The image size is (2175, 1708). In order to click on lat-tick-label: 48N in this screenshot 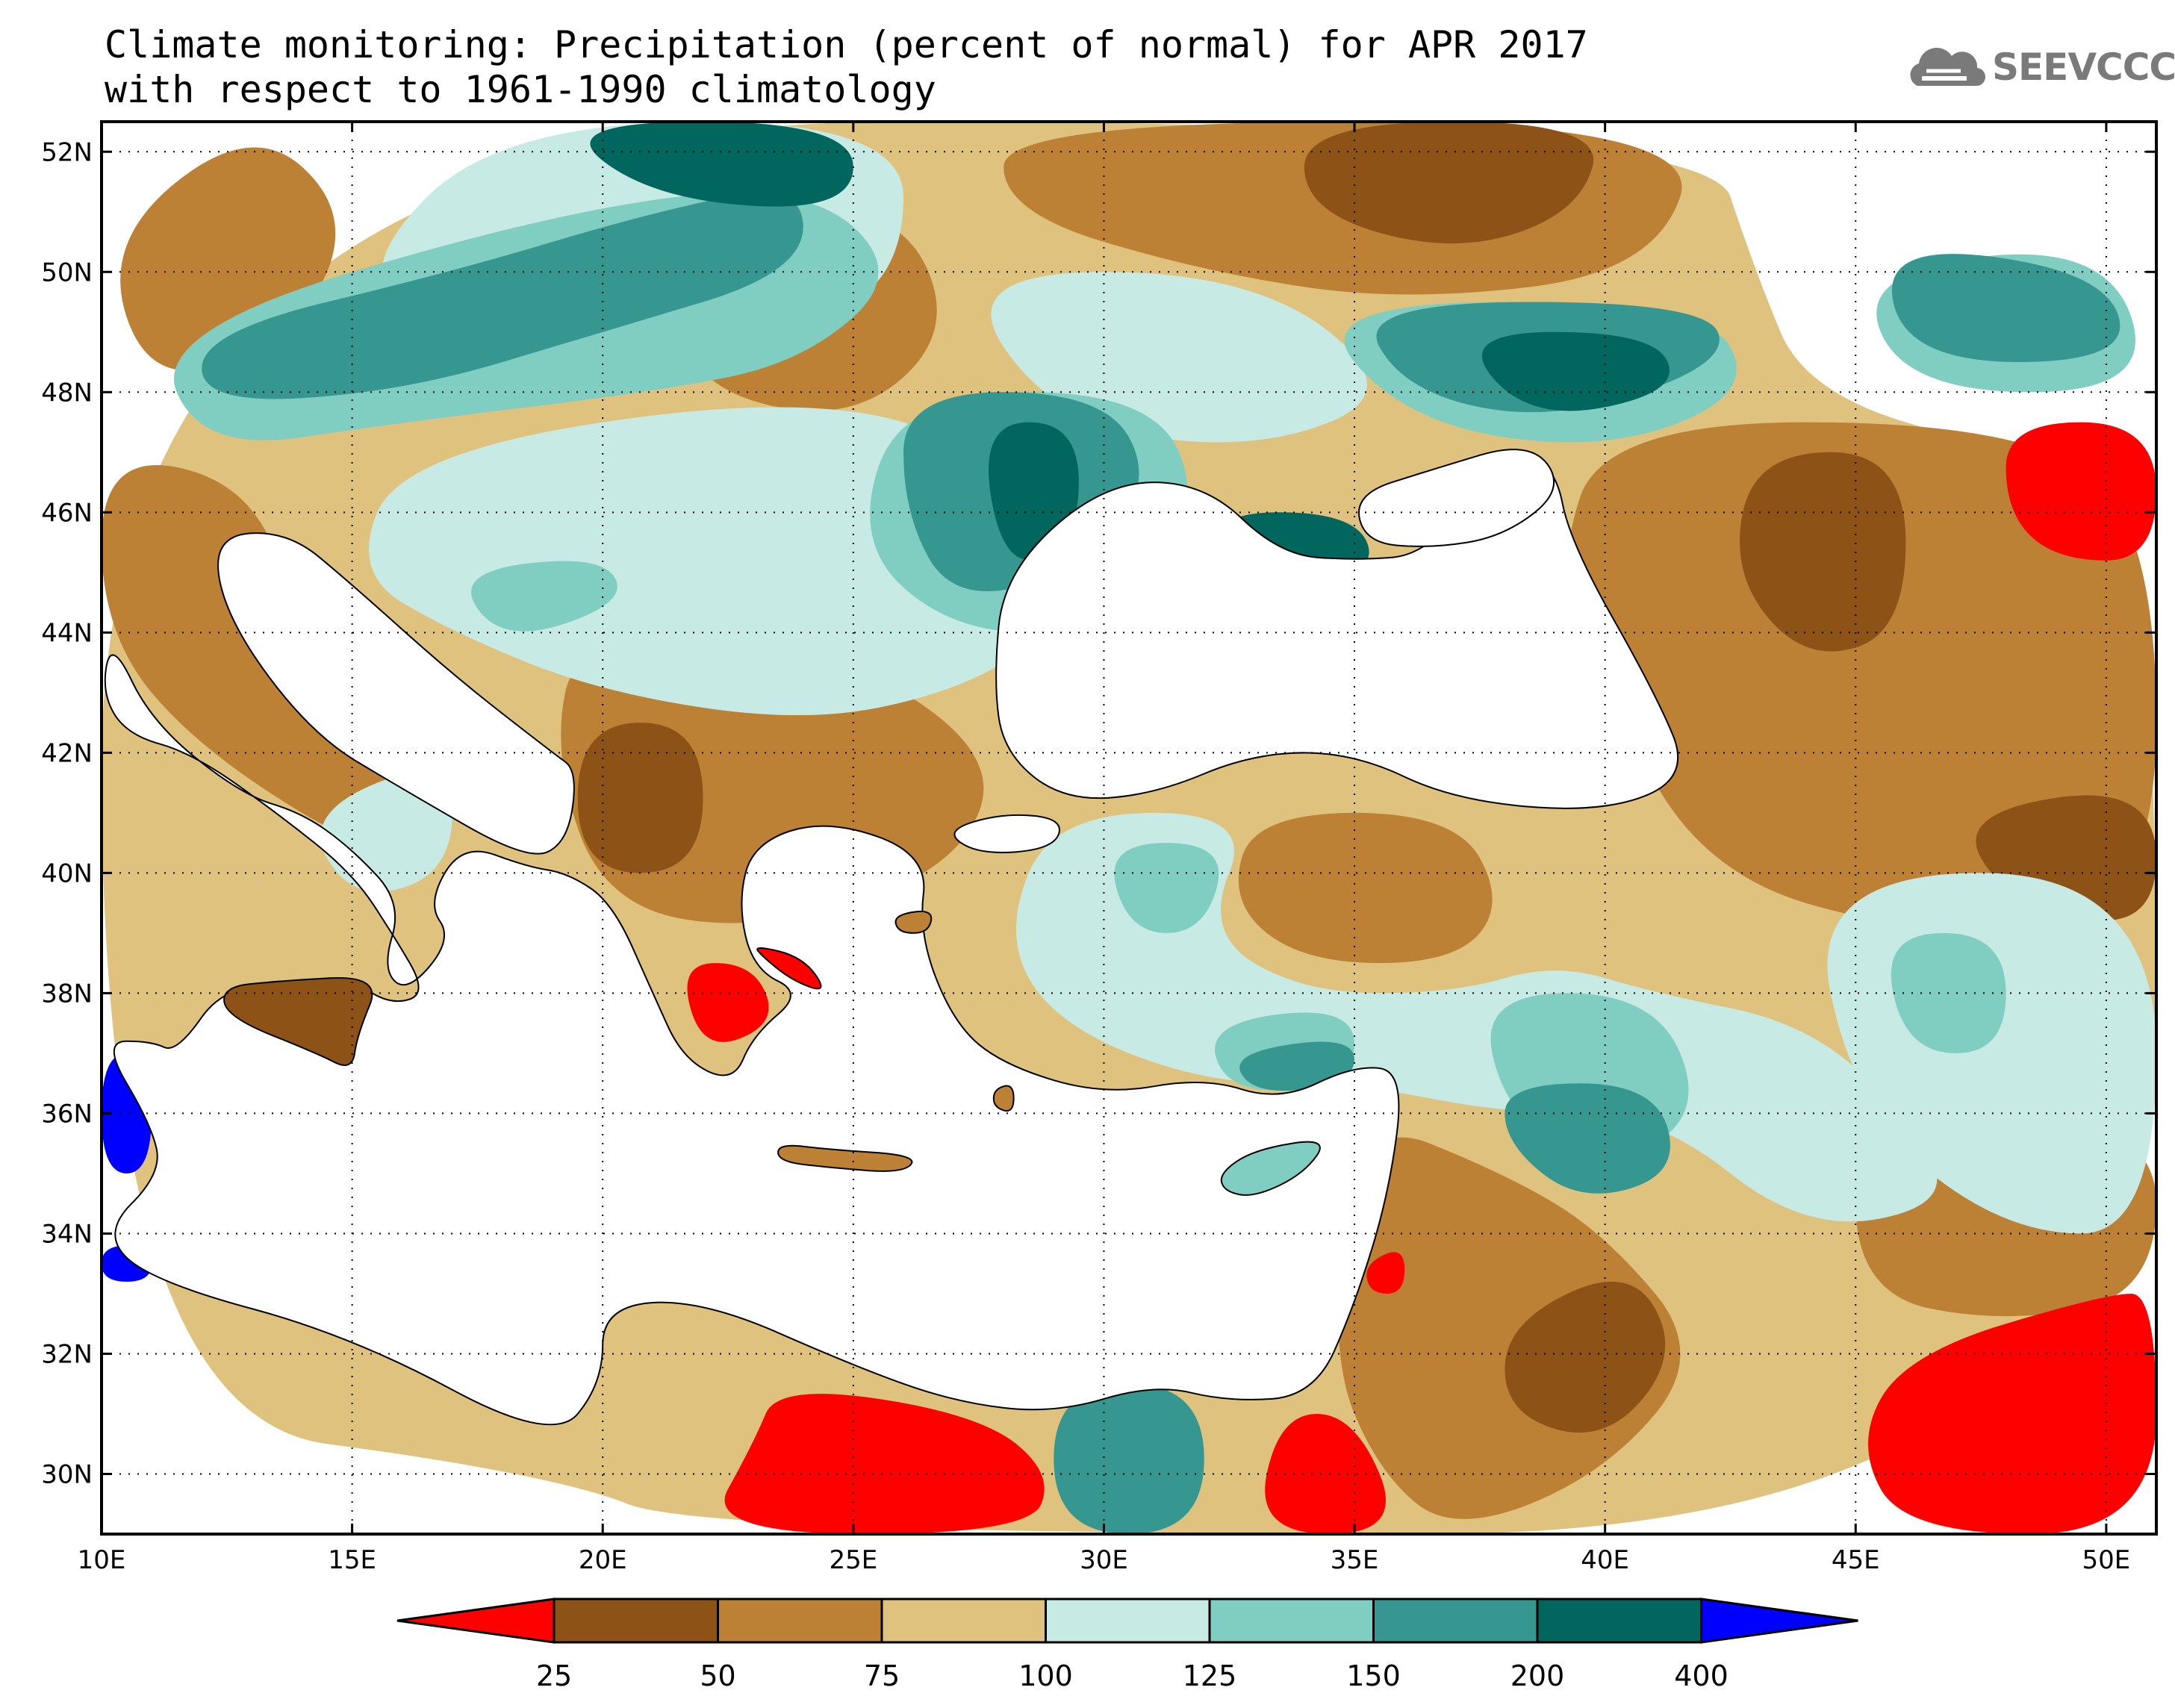, I will do `click(67, 393)`.